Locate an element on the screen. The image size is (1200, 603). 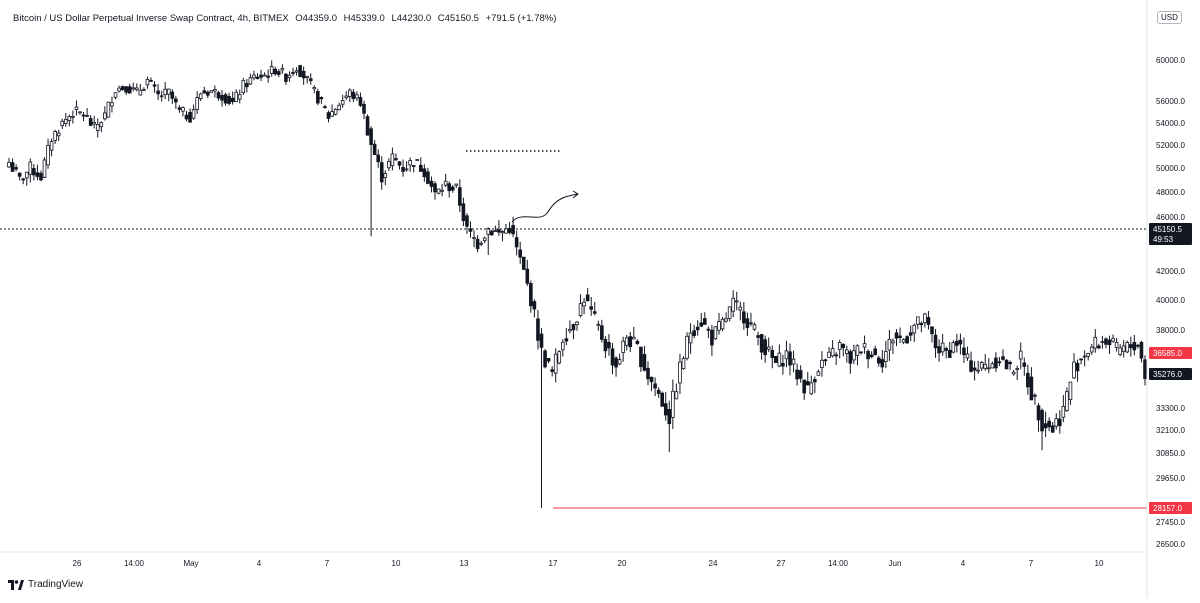
time-tick-label: 7 is located at coordinates (1031, 563).